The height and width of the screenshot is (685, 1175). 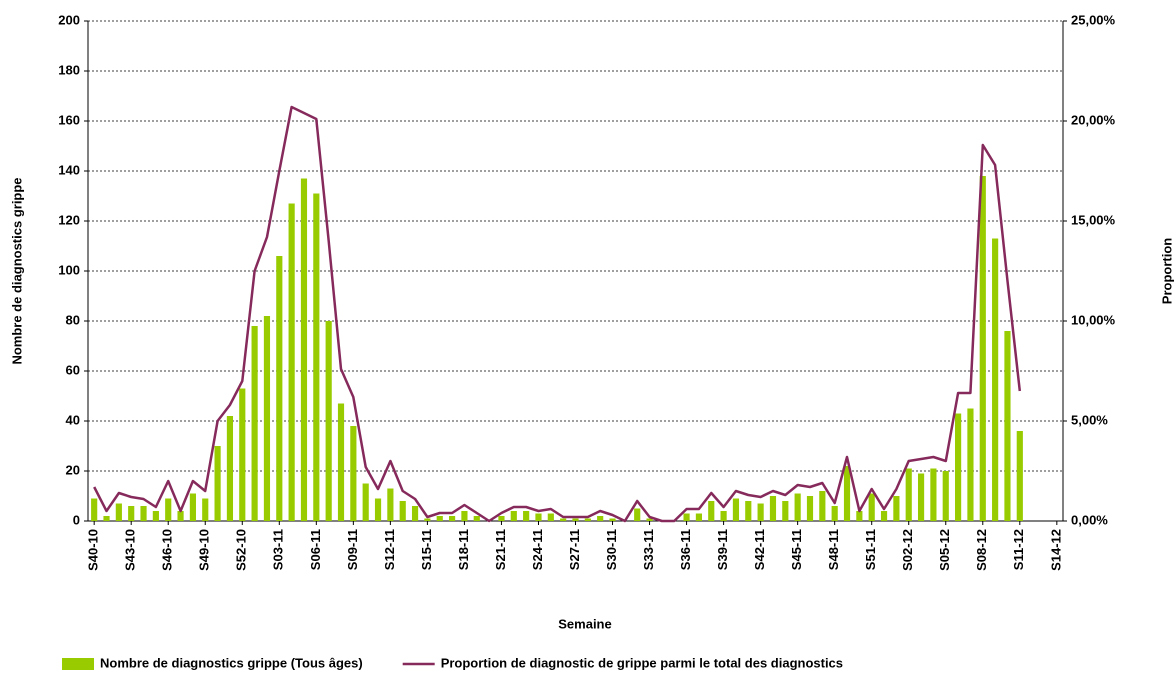 What do you see at coordinates (204, 550) in the screenshot?
I see `x-tick-label: S49-10` at bounding box center [204, 550].